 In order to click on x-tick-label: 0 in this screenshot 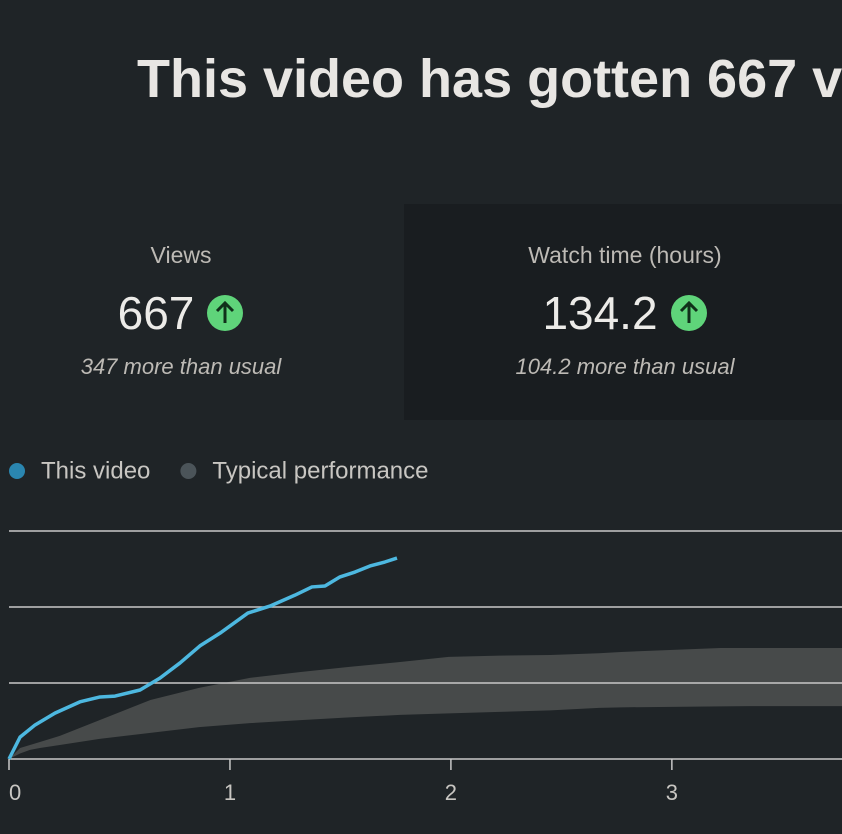, I will do `click(15, 792)`.